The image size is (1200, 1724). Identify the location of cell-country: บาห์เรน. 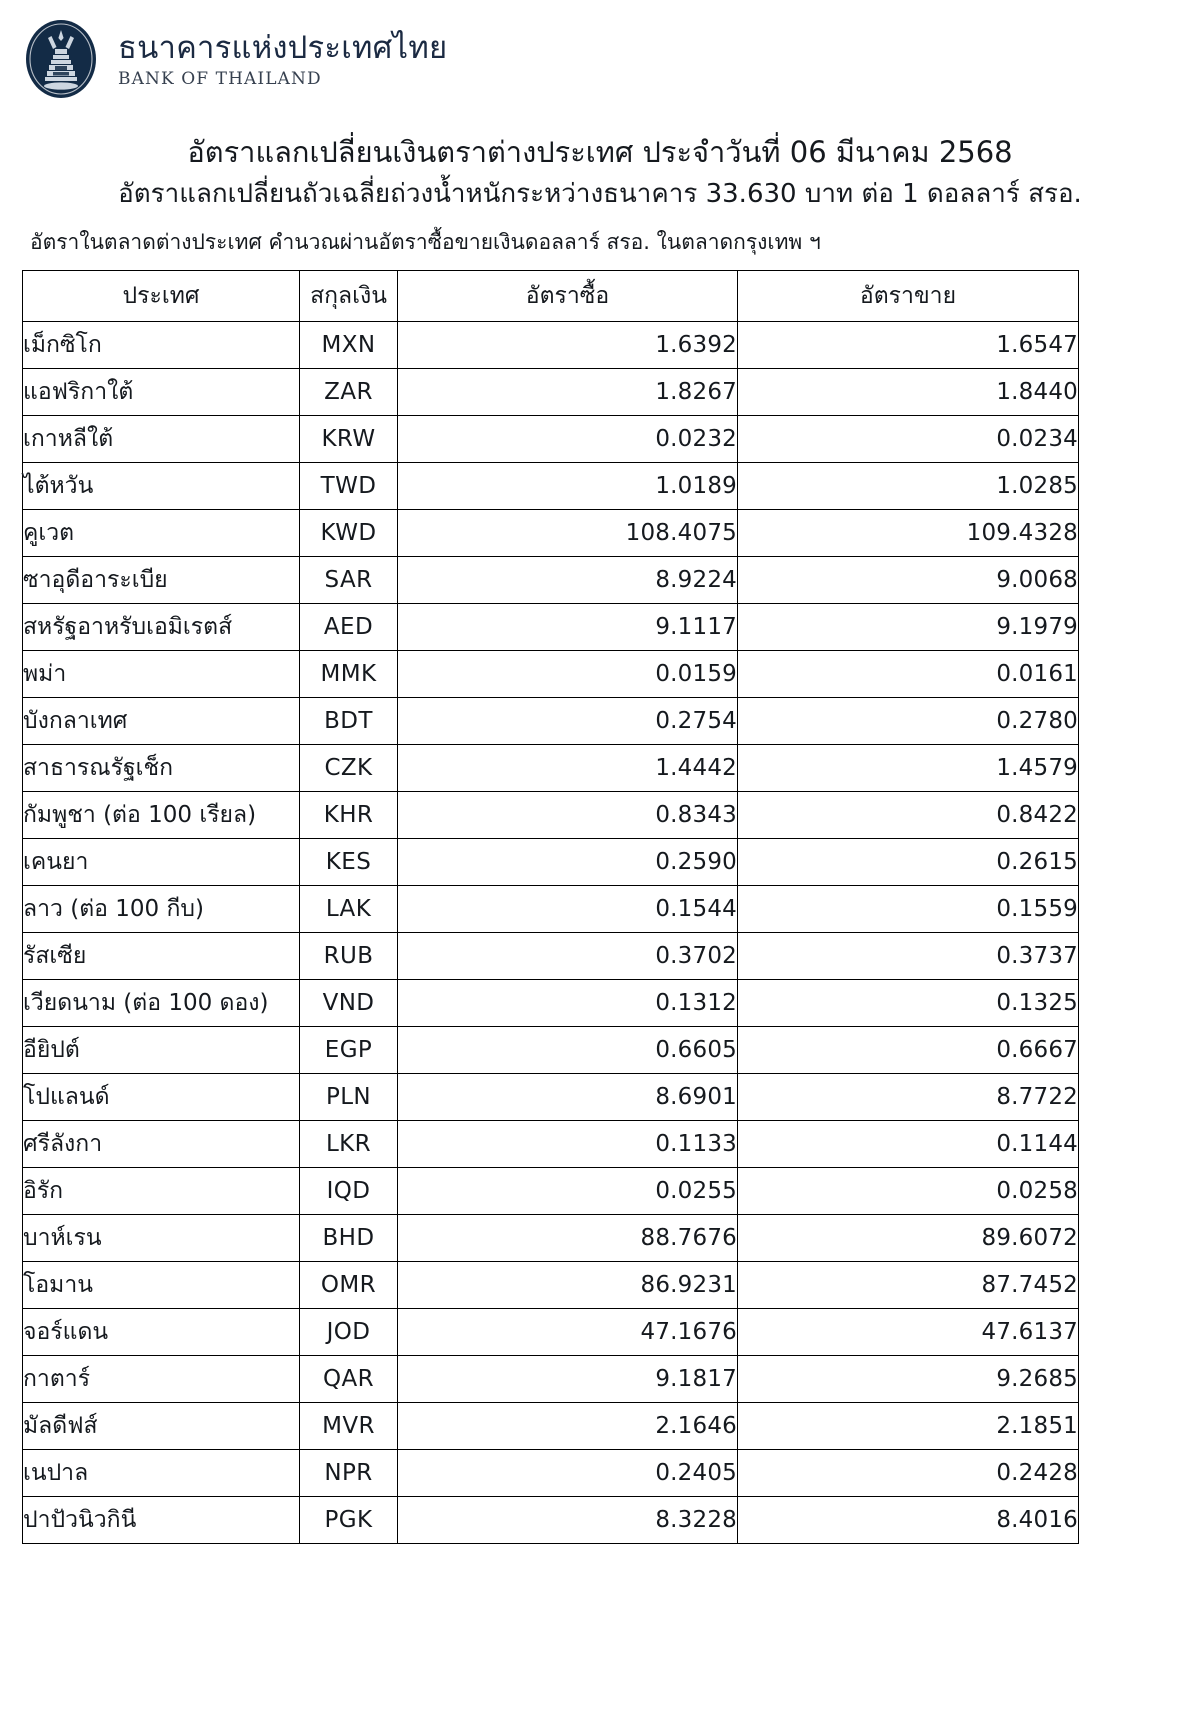
(161, 1238).